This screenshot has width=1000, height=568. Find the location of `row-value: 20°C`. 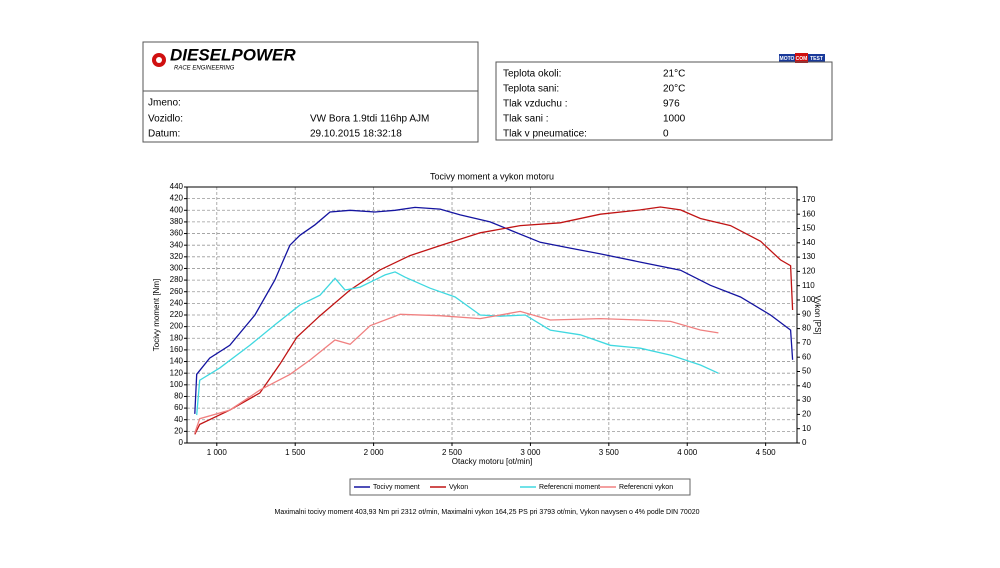

row-value: 20°C is located at coordinates (674, 89).